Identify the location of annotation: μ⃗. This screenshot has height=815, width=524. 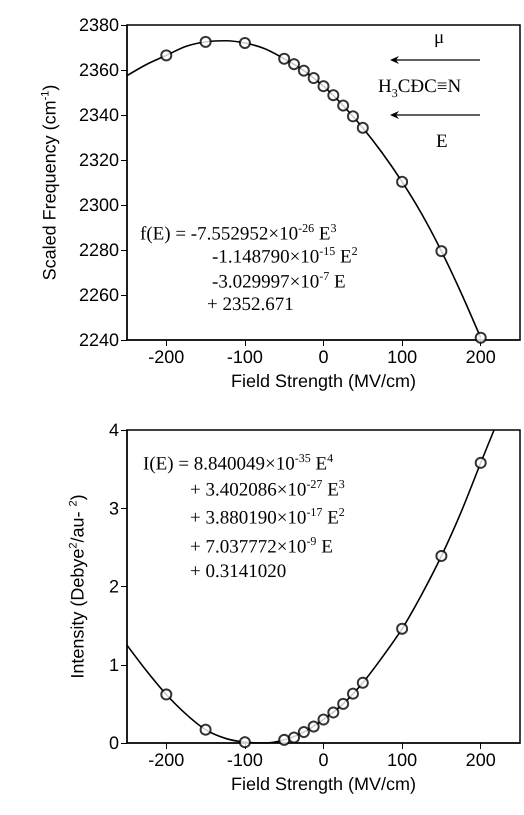
(446, 37).